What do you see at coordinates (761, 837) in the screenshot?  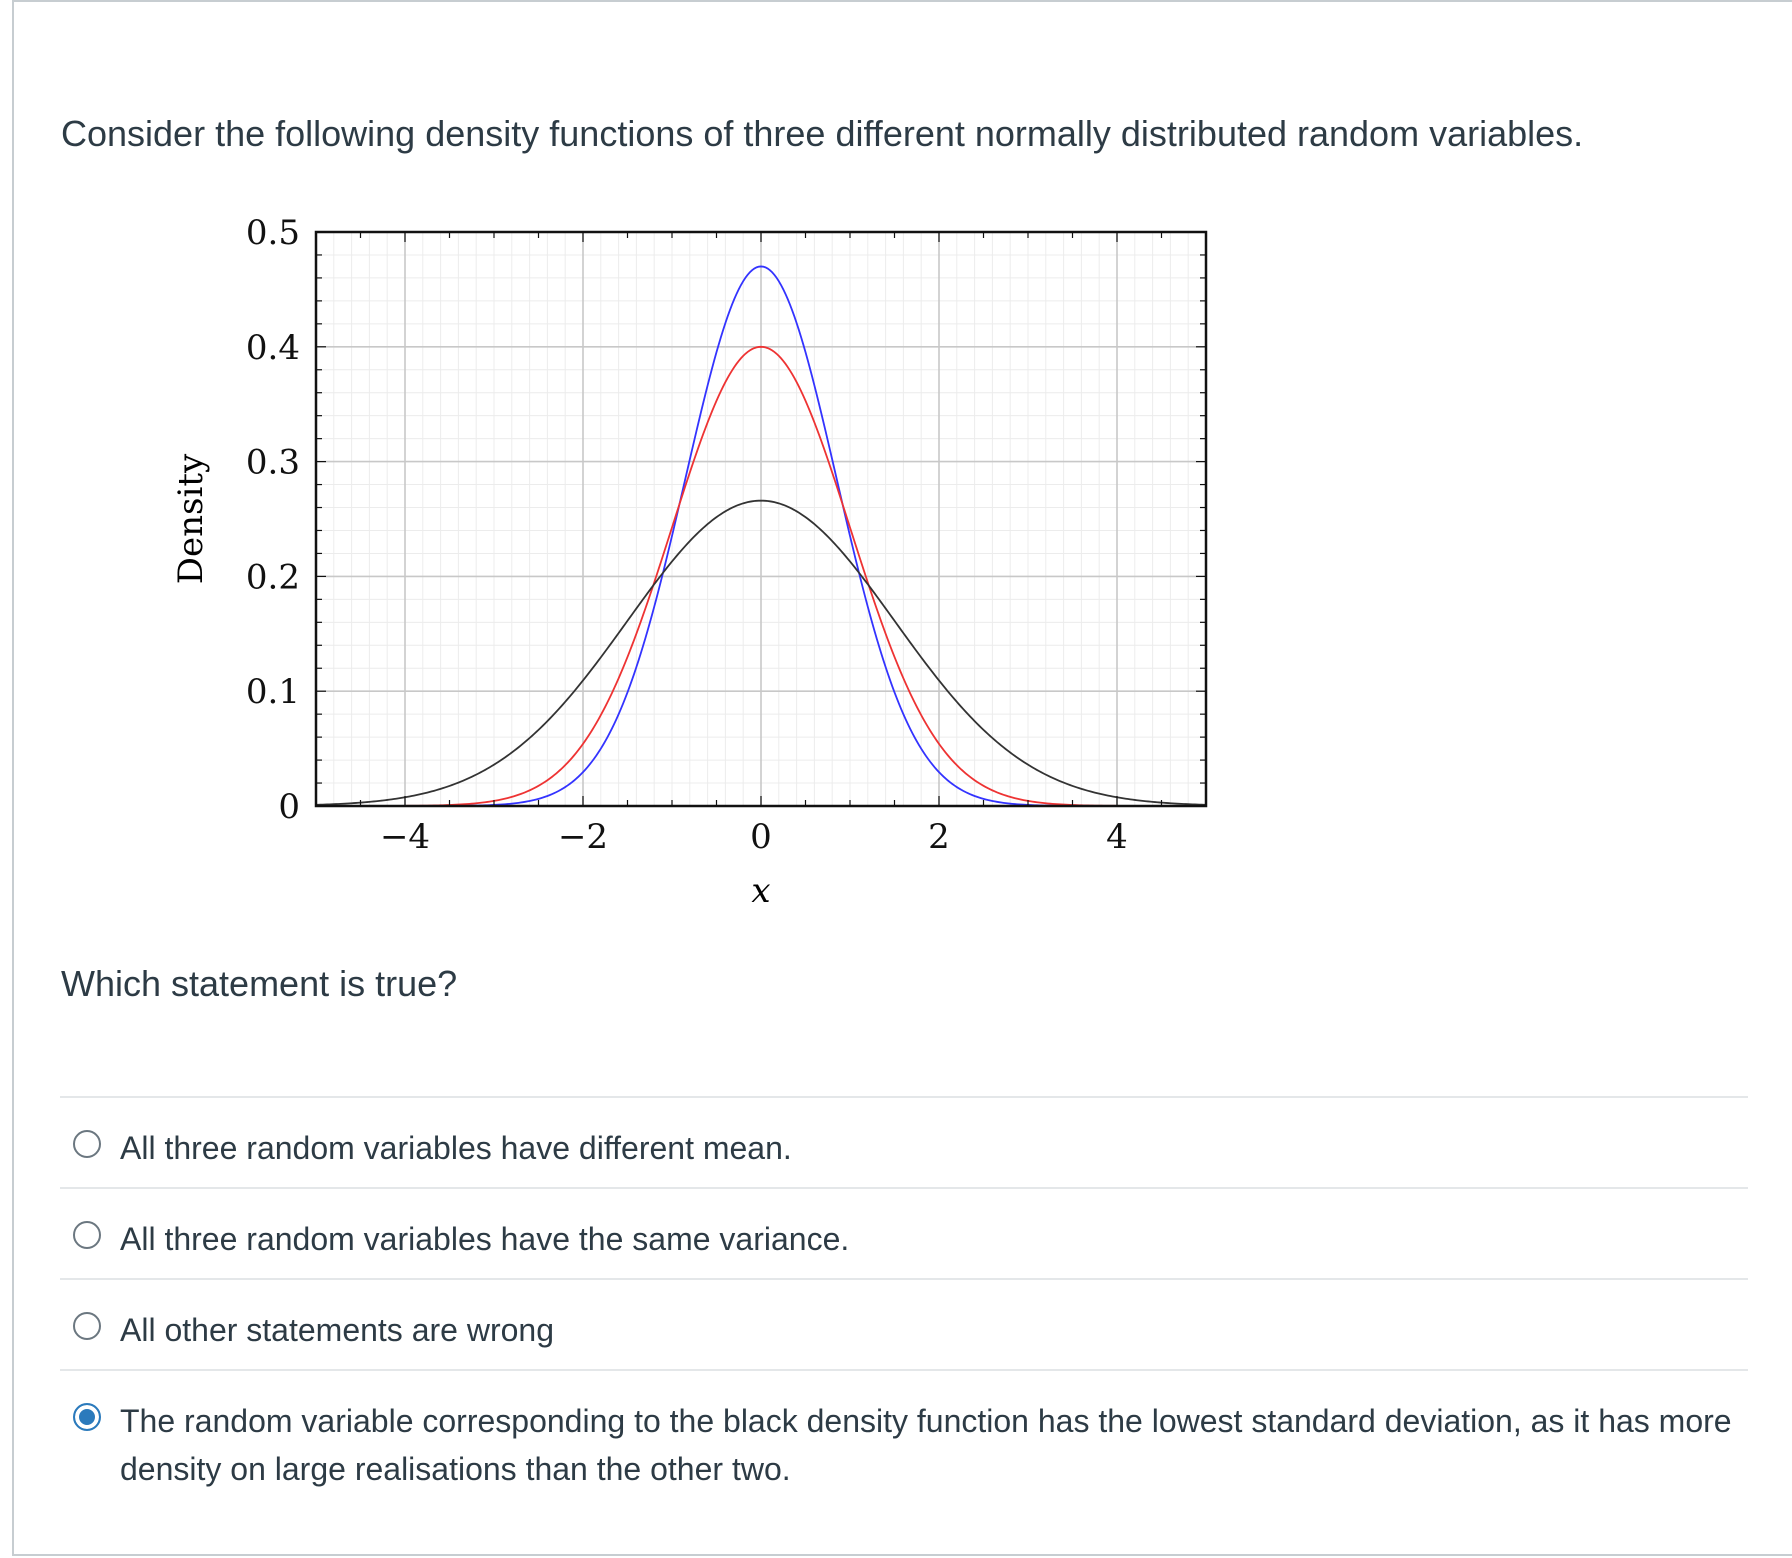 I see `x-tick-label: 0` at bounding box center [761, 837].